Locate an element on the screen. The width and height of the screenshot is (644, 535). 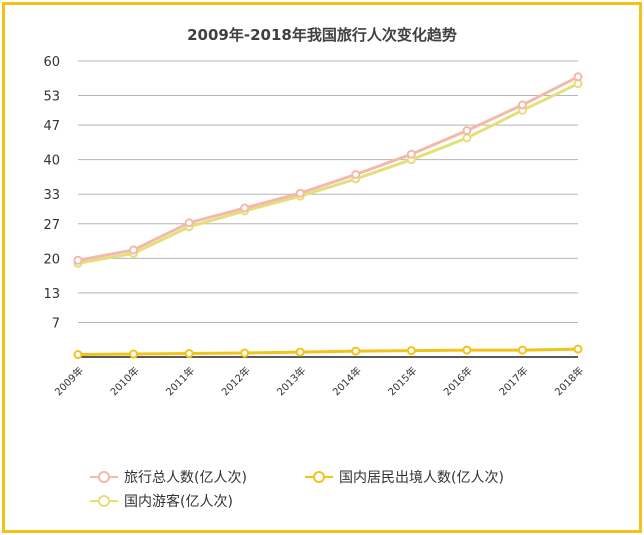
x-tick-label: 2010年 is located at coordinates (124, 381).